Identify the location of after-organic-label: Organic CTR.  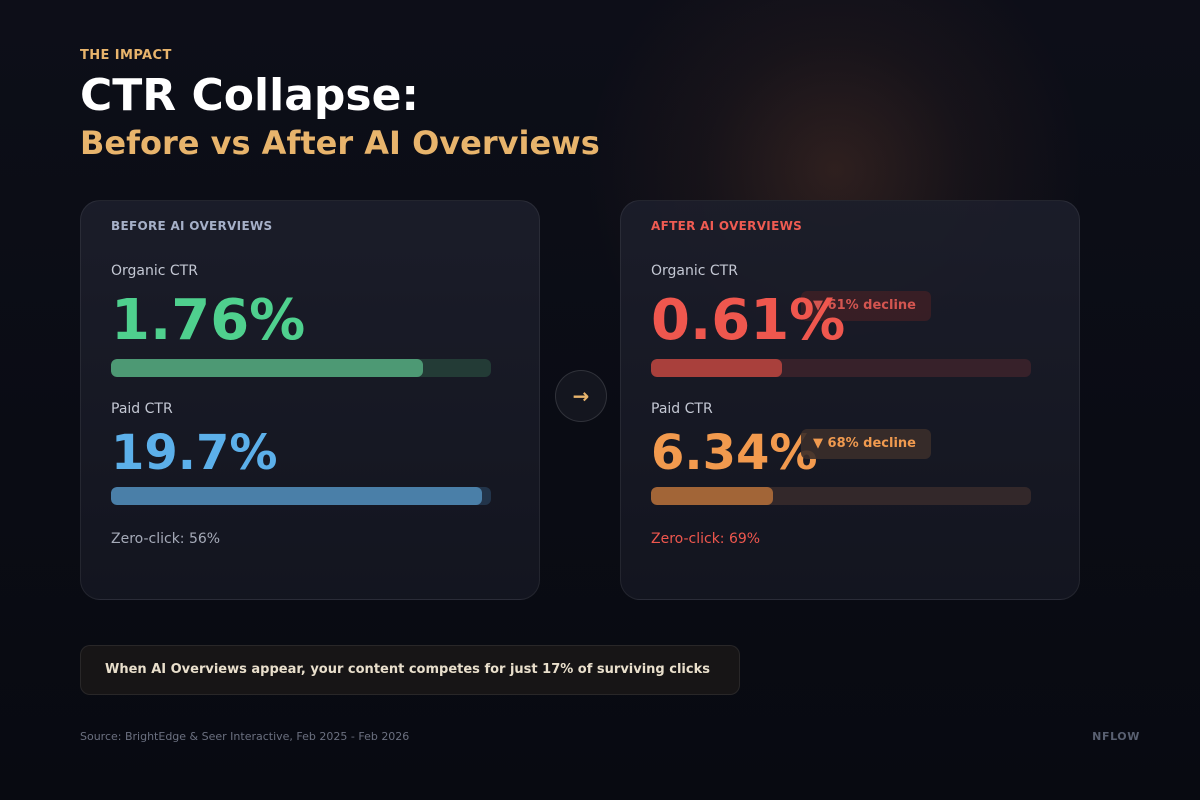
(694, 271).